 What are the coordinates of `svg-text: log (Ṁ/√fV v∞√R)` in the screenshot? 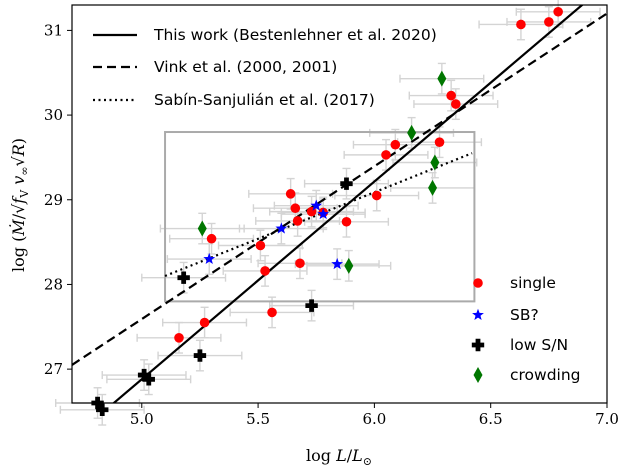 It's located at (19, 205).